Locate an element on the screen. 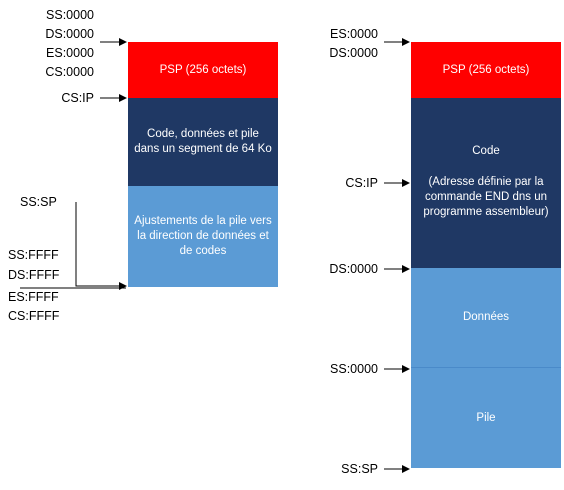  left-label-dsffff: DS:FFFF is located at coordinates (34, 275).